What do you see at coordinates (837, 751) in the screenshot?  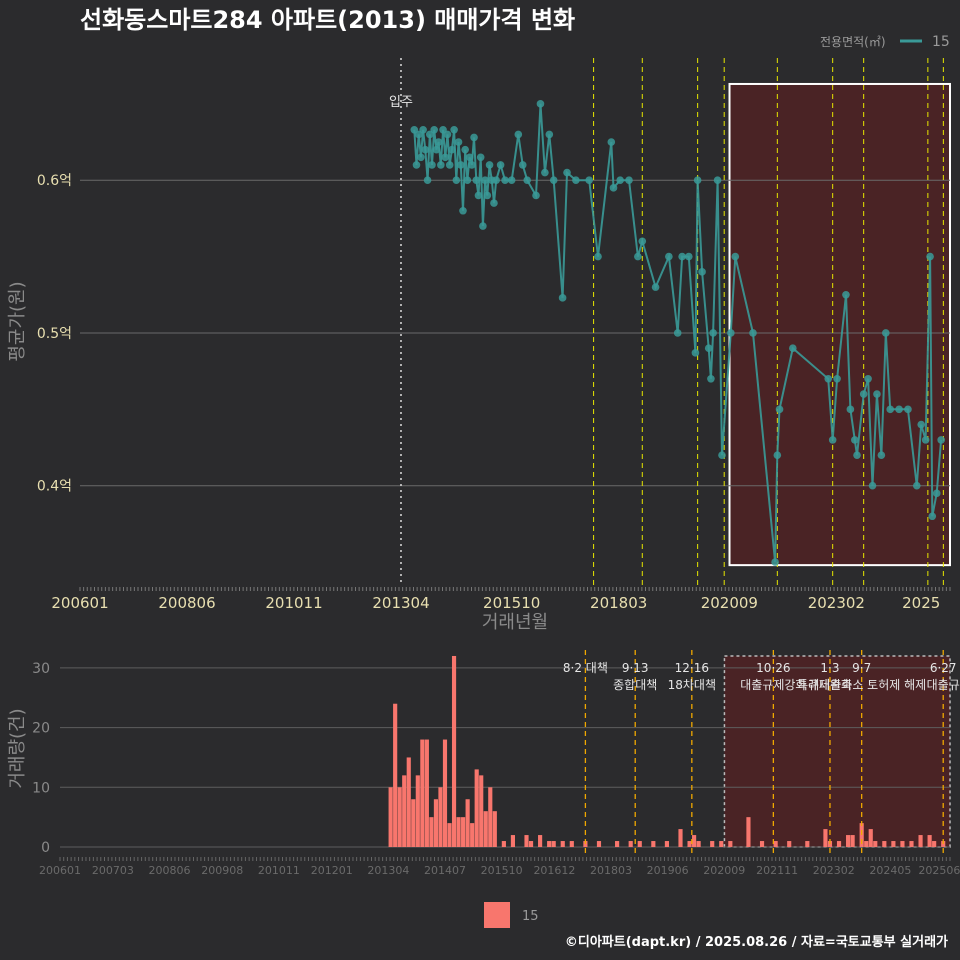 I see `highlight-box` at bounding box center [837, 751].